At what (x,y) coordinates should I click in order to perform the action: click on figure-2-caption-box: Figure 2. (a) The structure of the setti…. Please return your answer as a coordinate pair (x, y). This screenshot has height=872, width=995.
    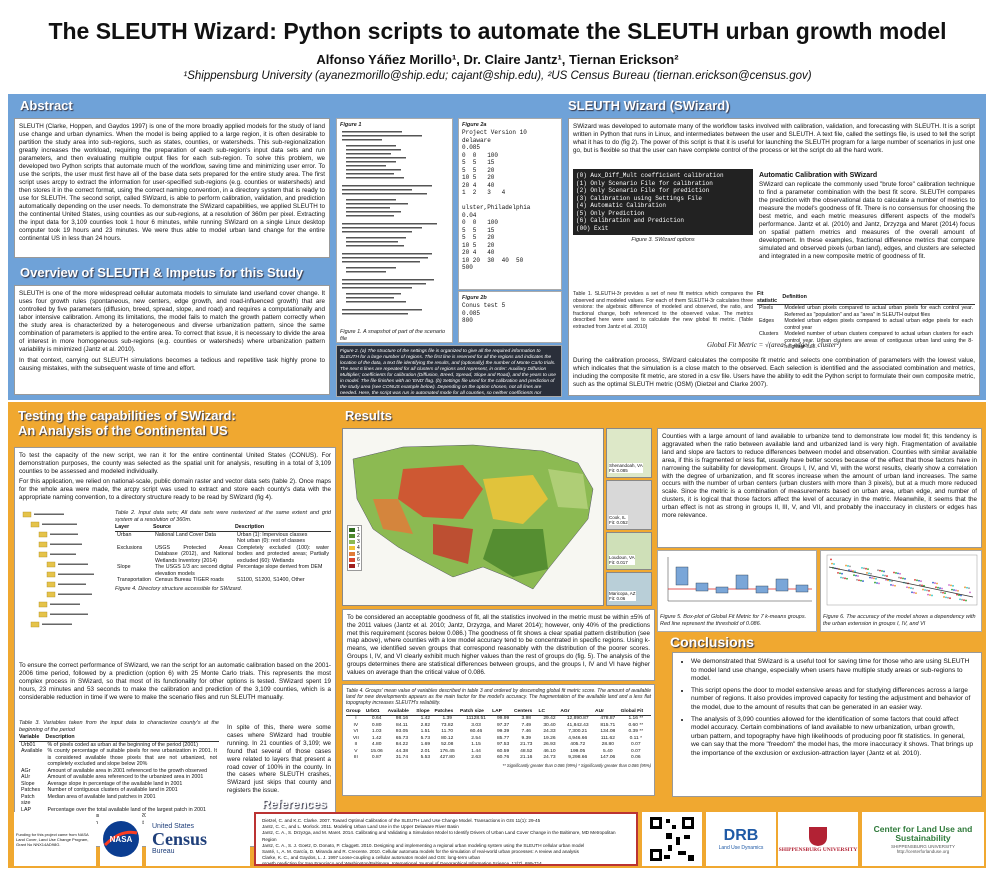
    Looking at the image, I should click on (449, 371).